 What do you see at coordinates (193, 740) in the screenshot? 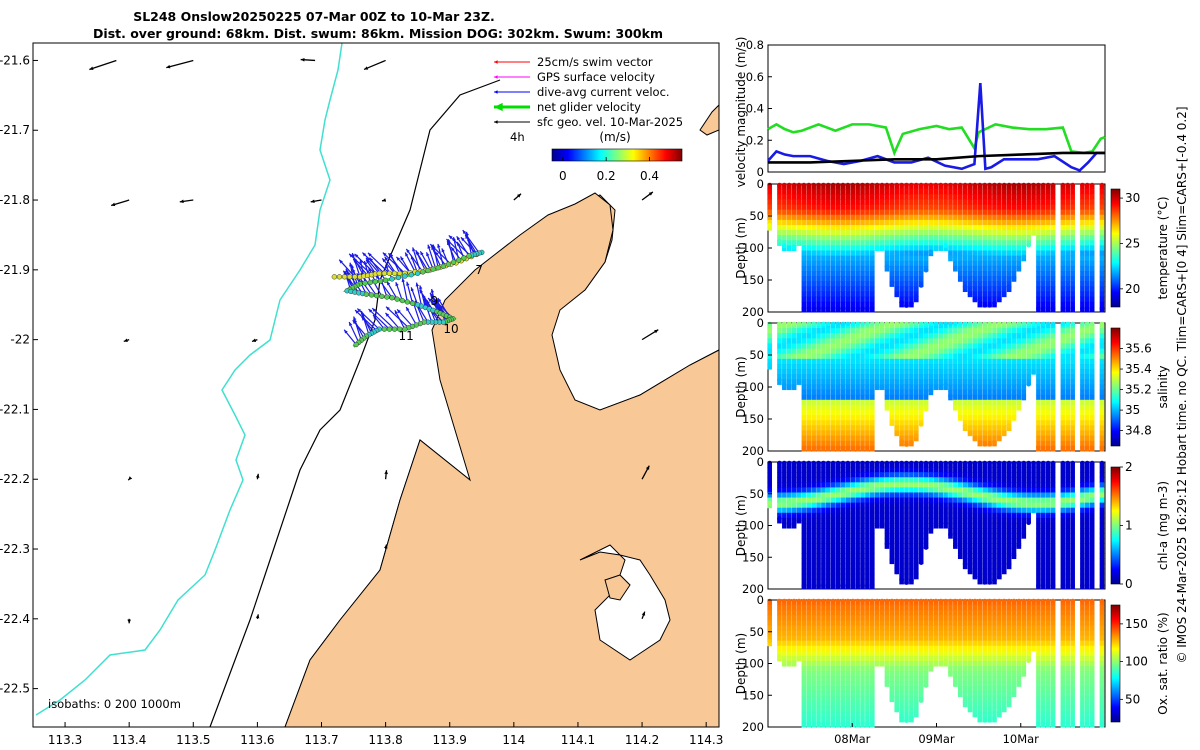
I see `map-xtick-label: 113.5` at bounding box center [193, 740].